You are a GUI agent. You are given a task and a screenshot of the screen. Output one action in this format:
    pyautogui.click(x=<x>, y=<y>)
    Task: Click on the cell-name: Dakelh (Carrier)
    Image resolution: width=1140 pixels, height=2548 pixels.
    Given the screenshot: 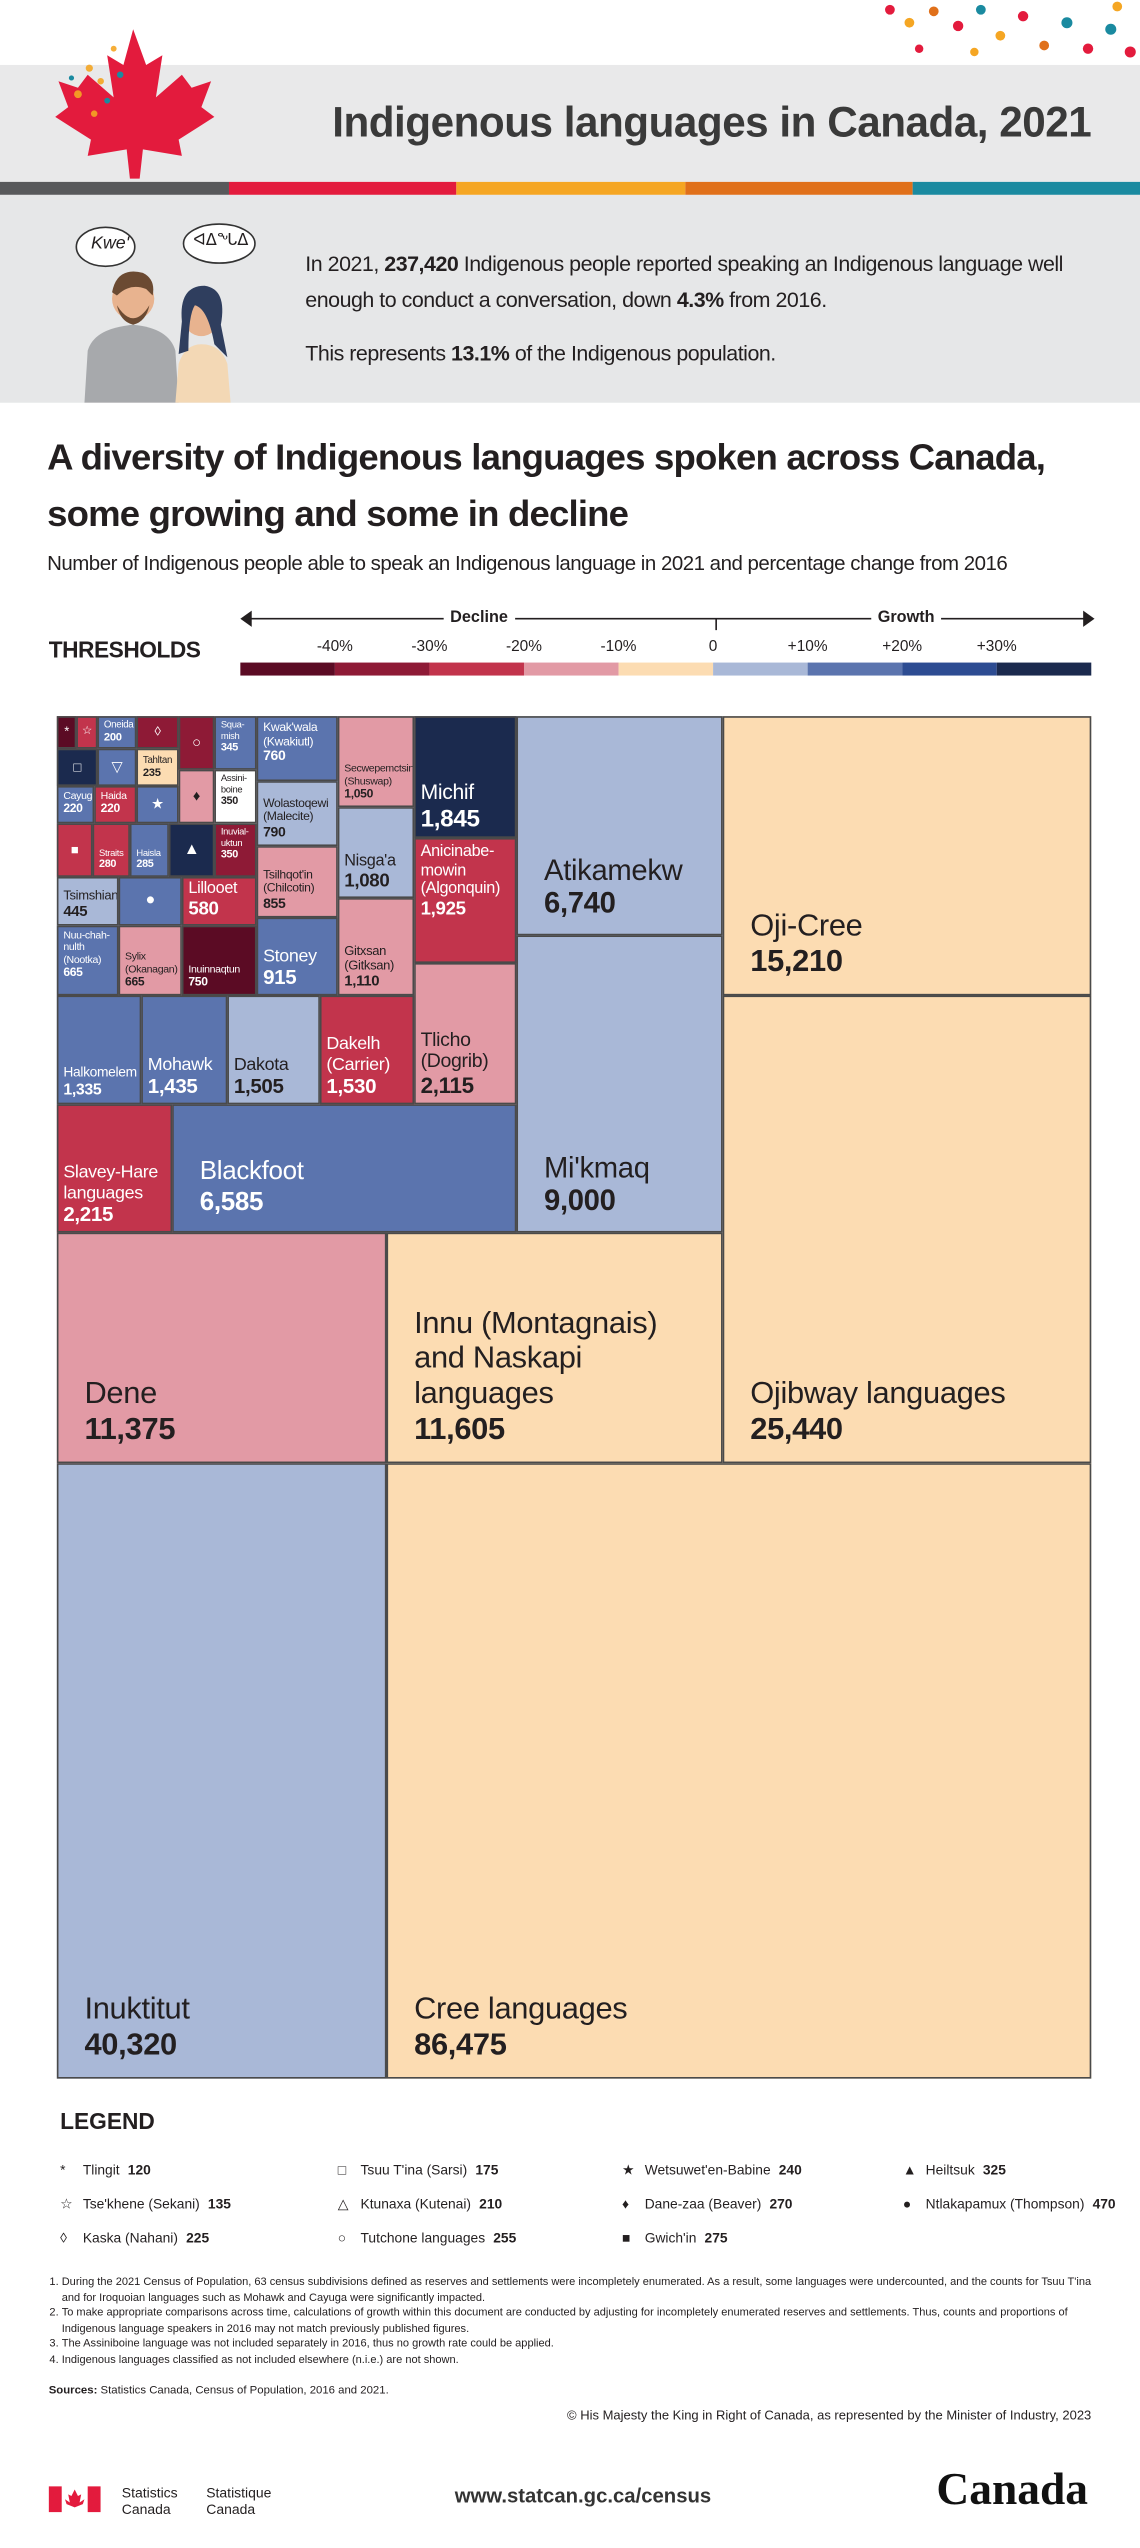 What is the action you would take?
    pyautogui.click(x=358, y=1054)
    